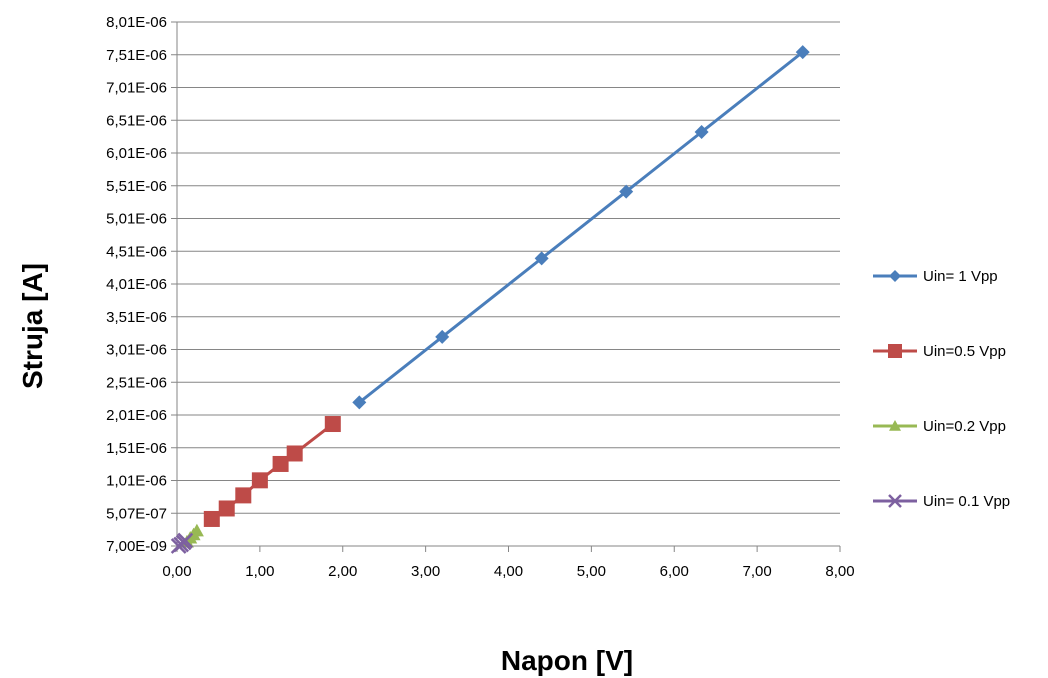 The height and width of the screenshot is (678, 1048). Describe the element at coordinates (966, 501) in the screenshot. I see `legend-label: Uin= 0.1 Vpp` at that location.